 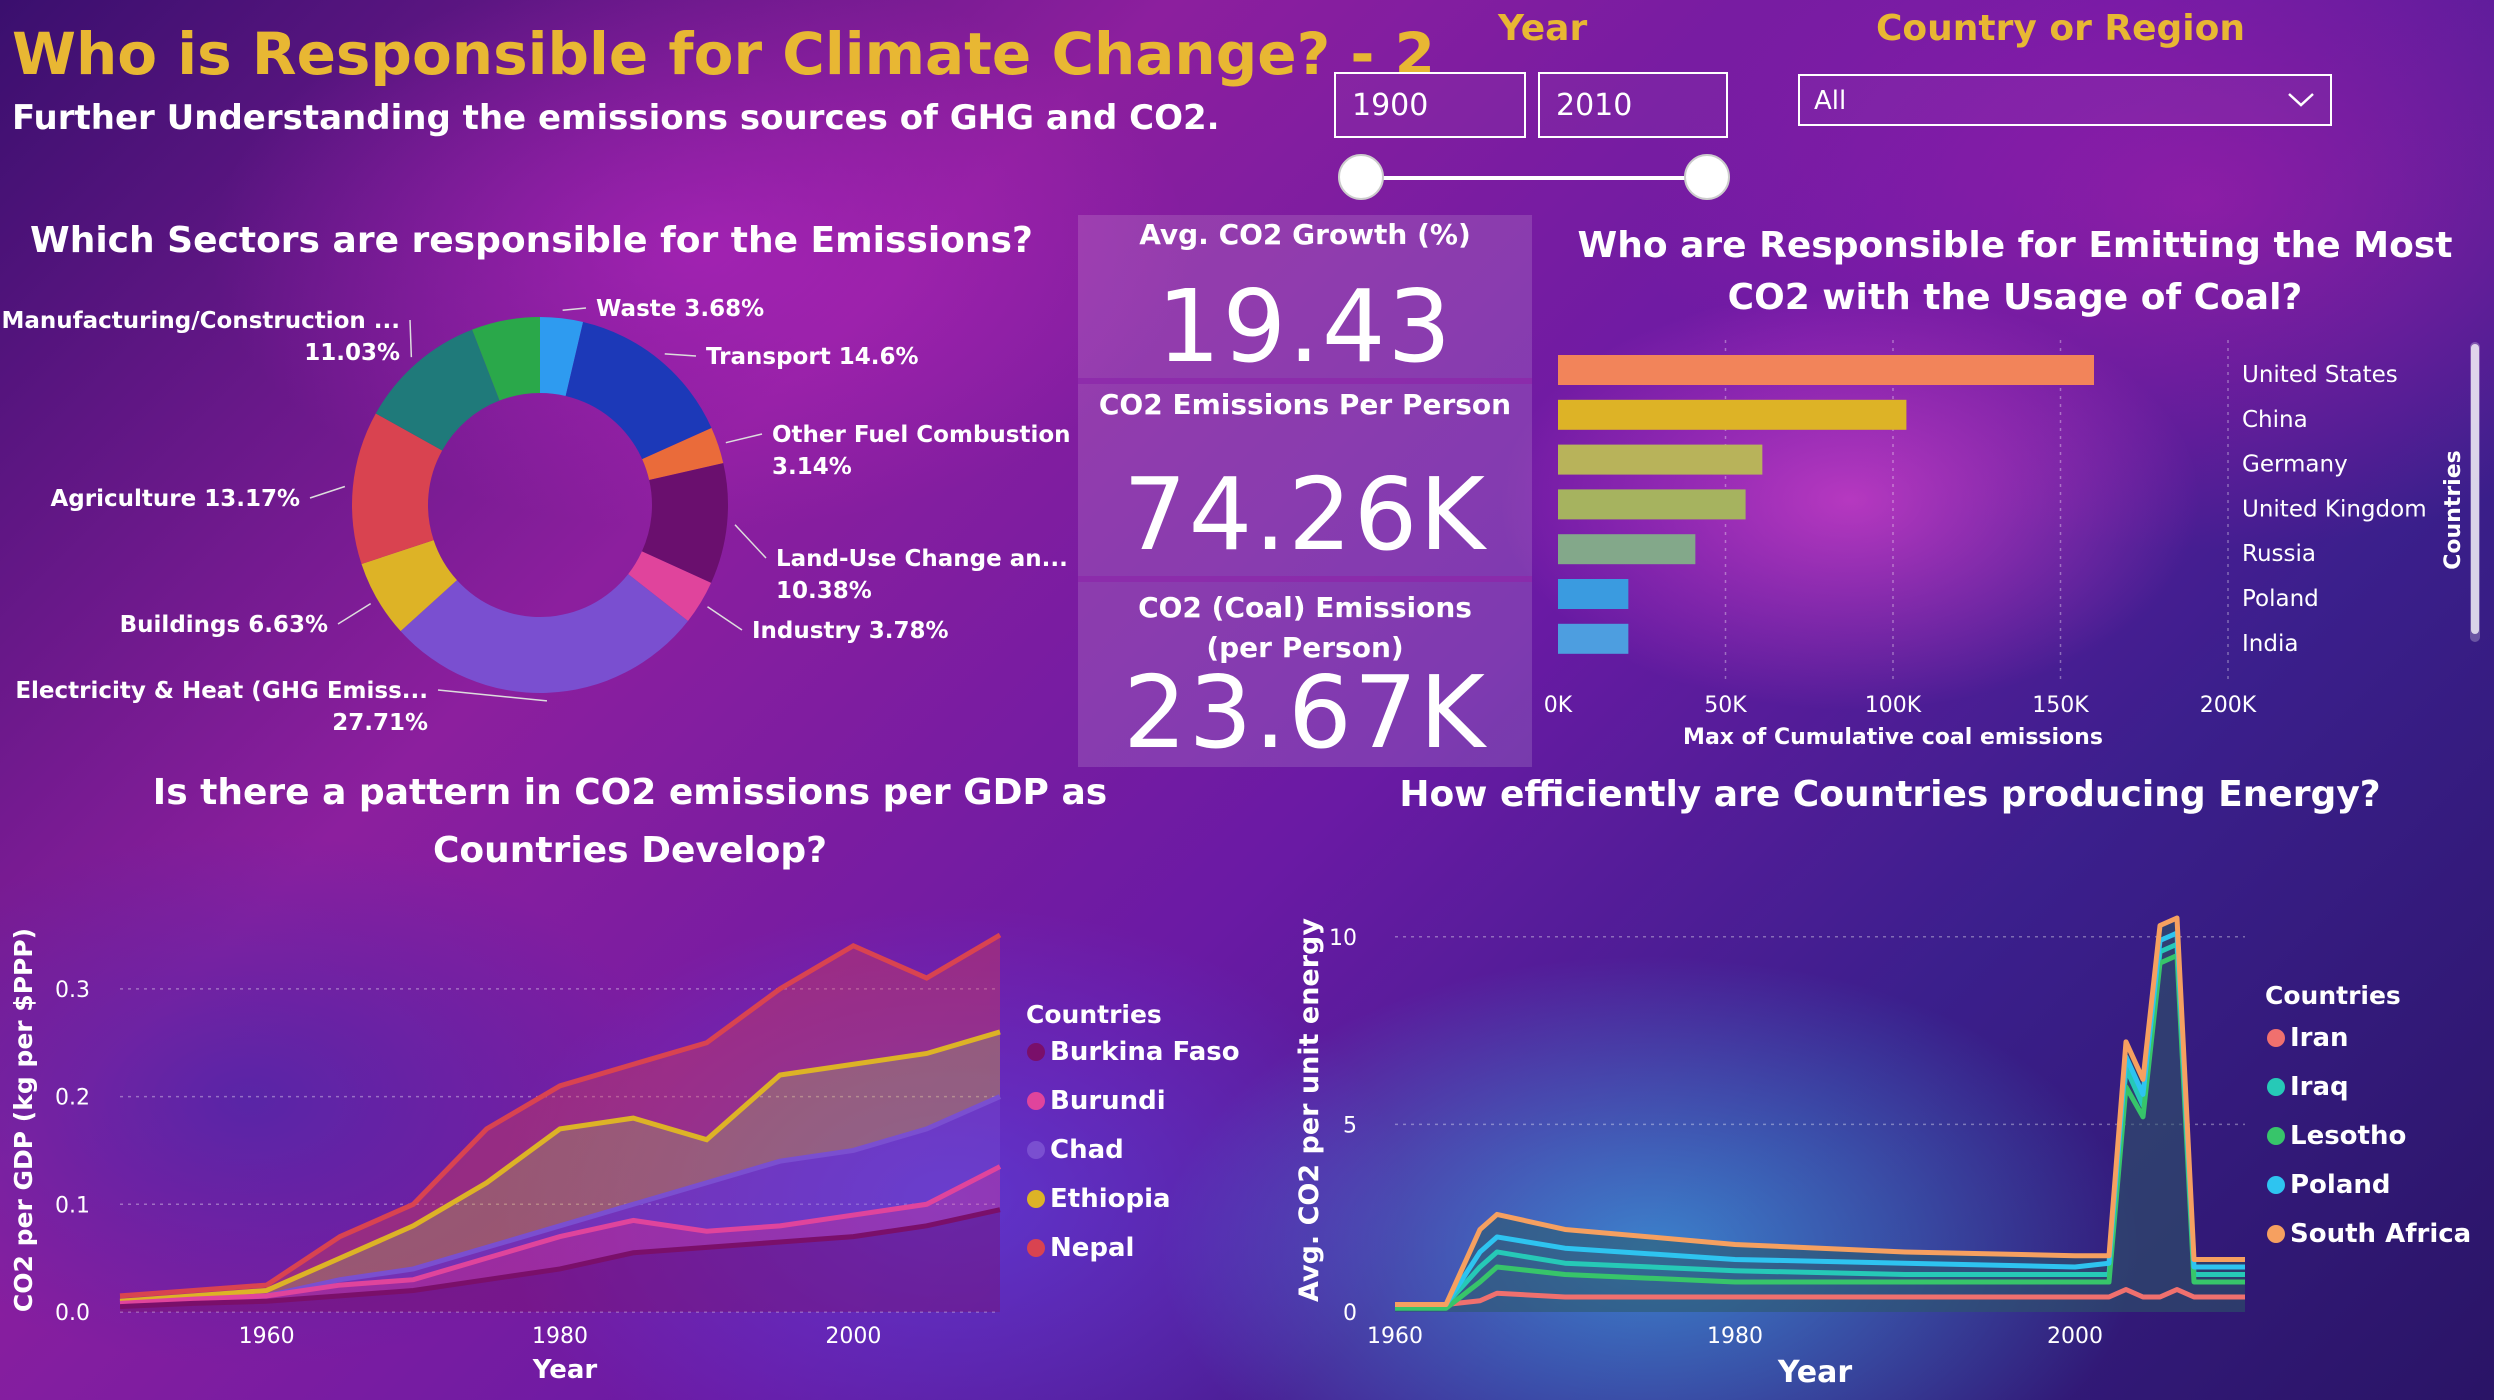 What do you see at coordinates (2065, 100) in the screenshot?
I see `country-dropdown: All` at bounding box center [2065, 100].